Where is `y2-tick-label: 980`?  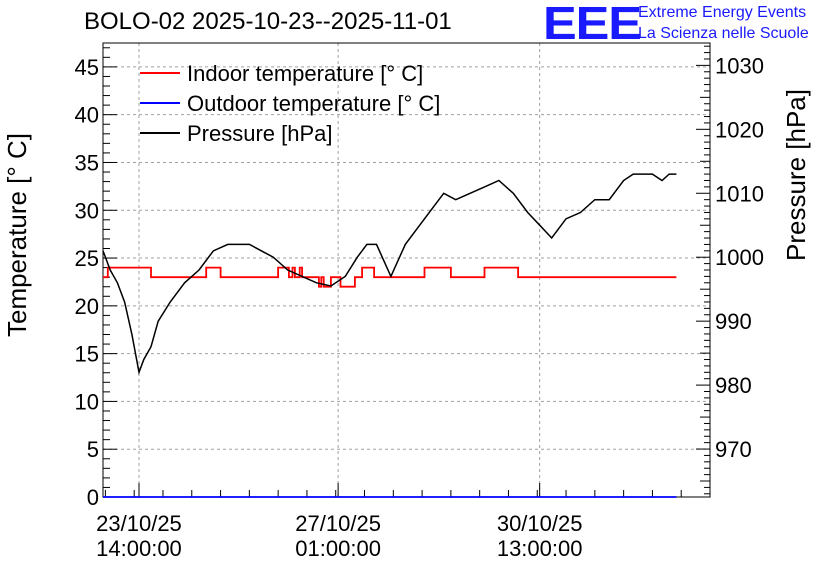
y2-tick-label: 980 is located at coordinates (733, 385).